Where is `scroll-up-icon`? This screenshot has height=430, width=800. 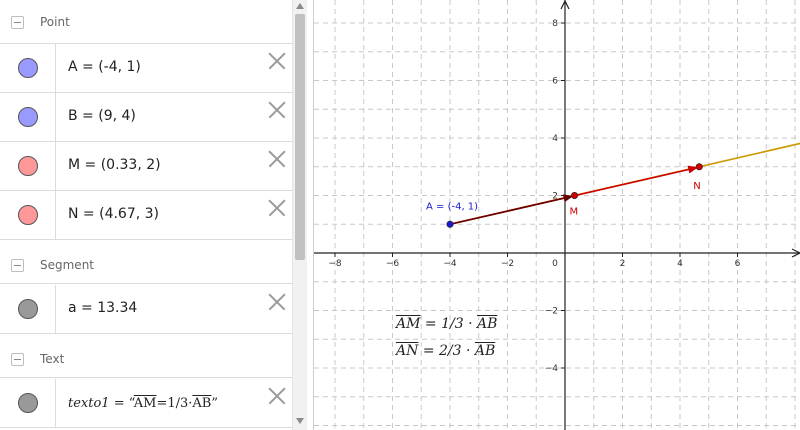
scroll-up-icon is located at coordinates (300, 6).